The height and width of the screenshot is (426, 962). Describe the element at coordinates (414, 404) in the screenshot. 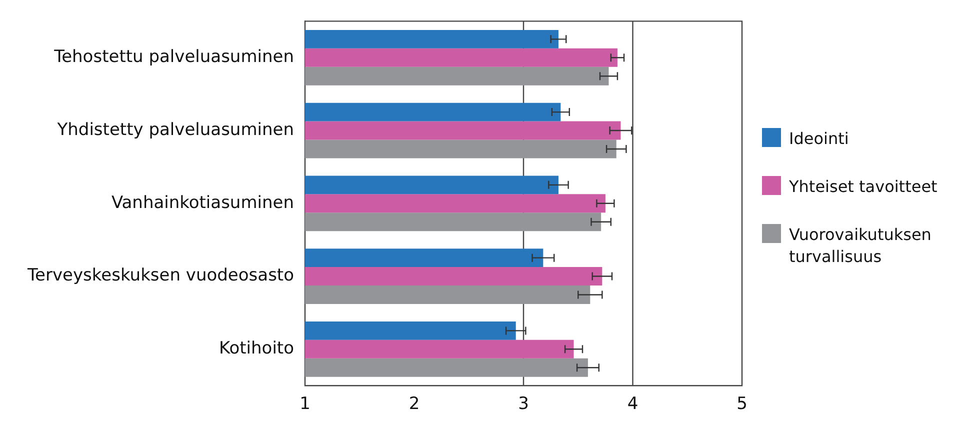

I see `x-tick-label: 2` at that location.